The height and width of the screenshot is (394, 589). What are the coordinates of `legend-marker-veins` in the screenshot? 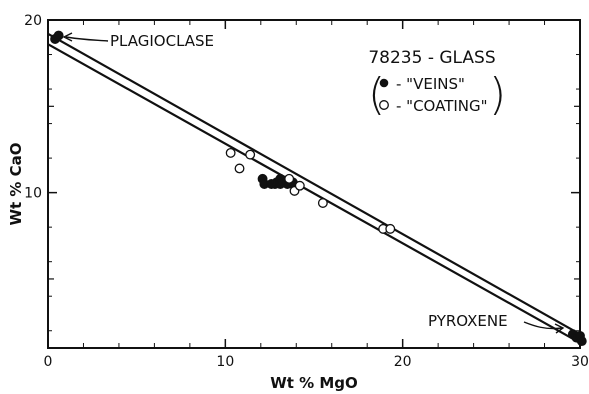 It's located at (384, 83).